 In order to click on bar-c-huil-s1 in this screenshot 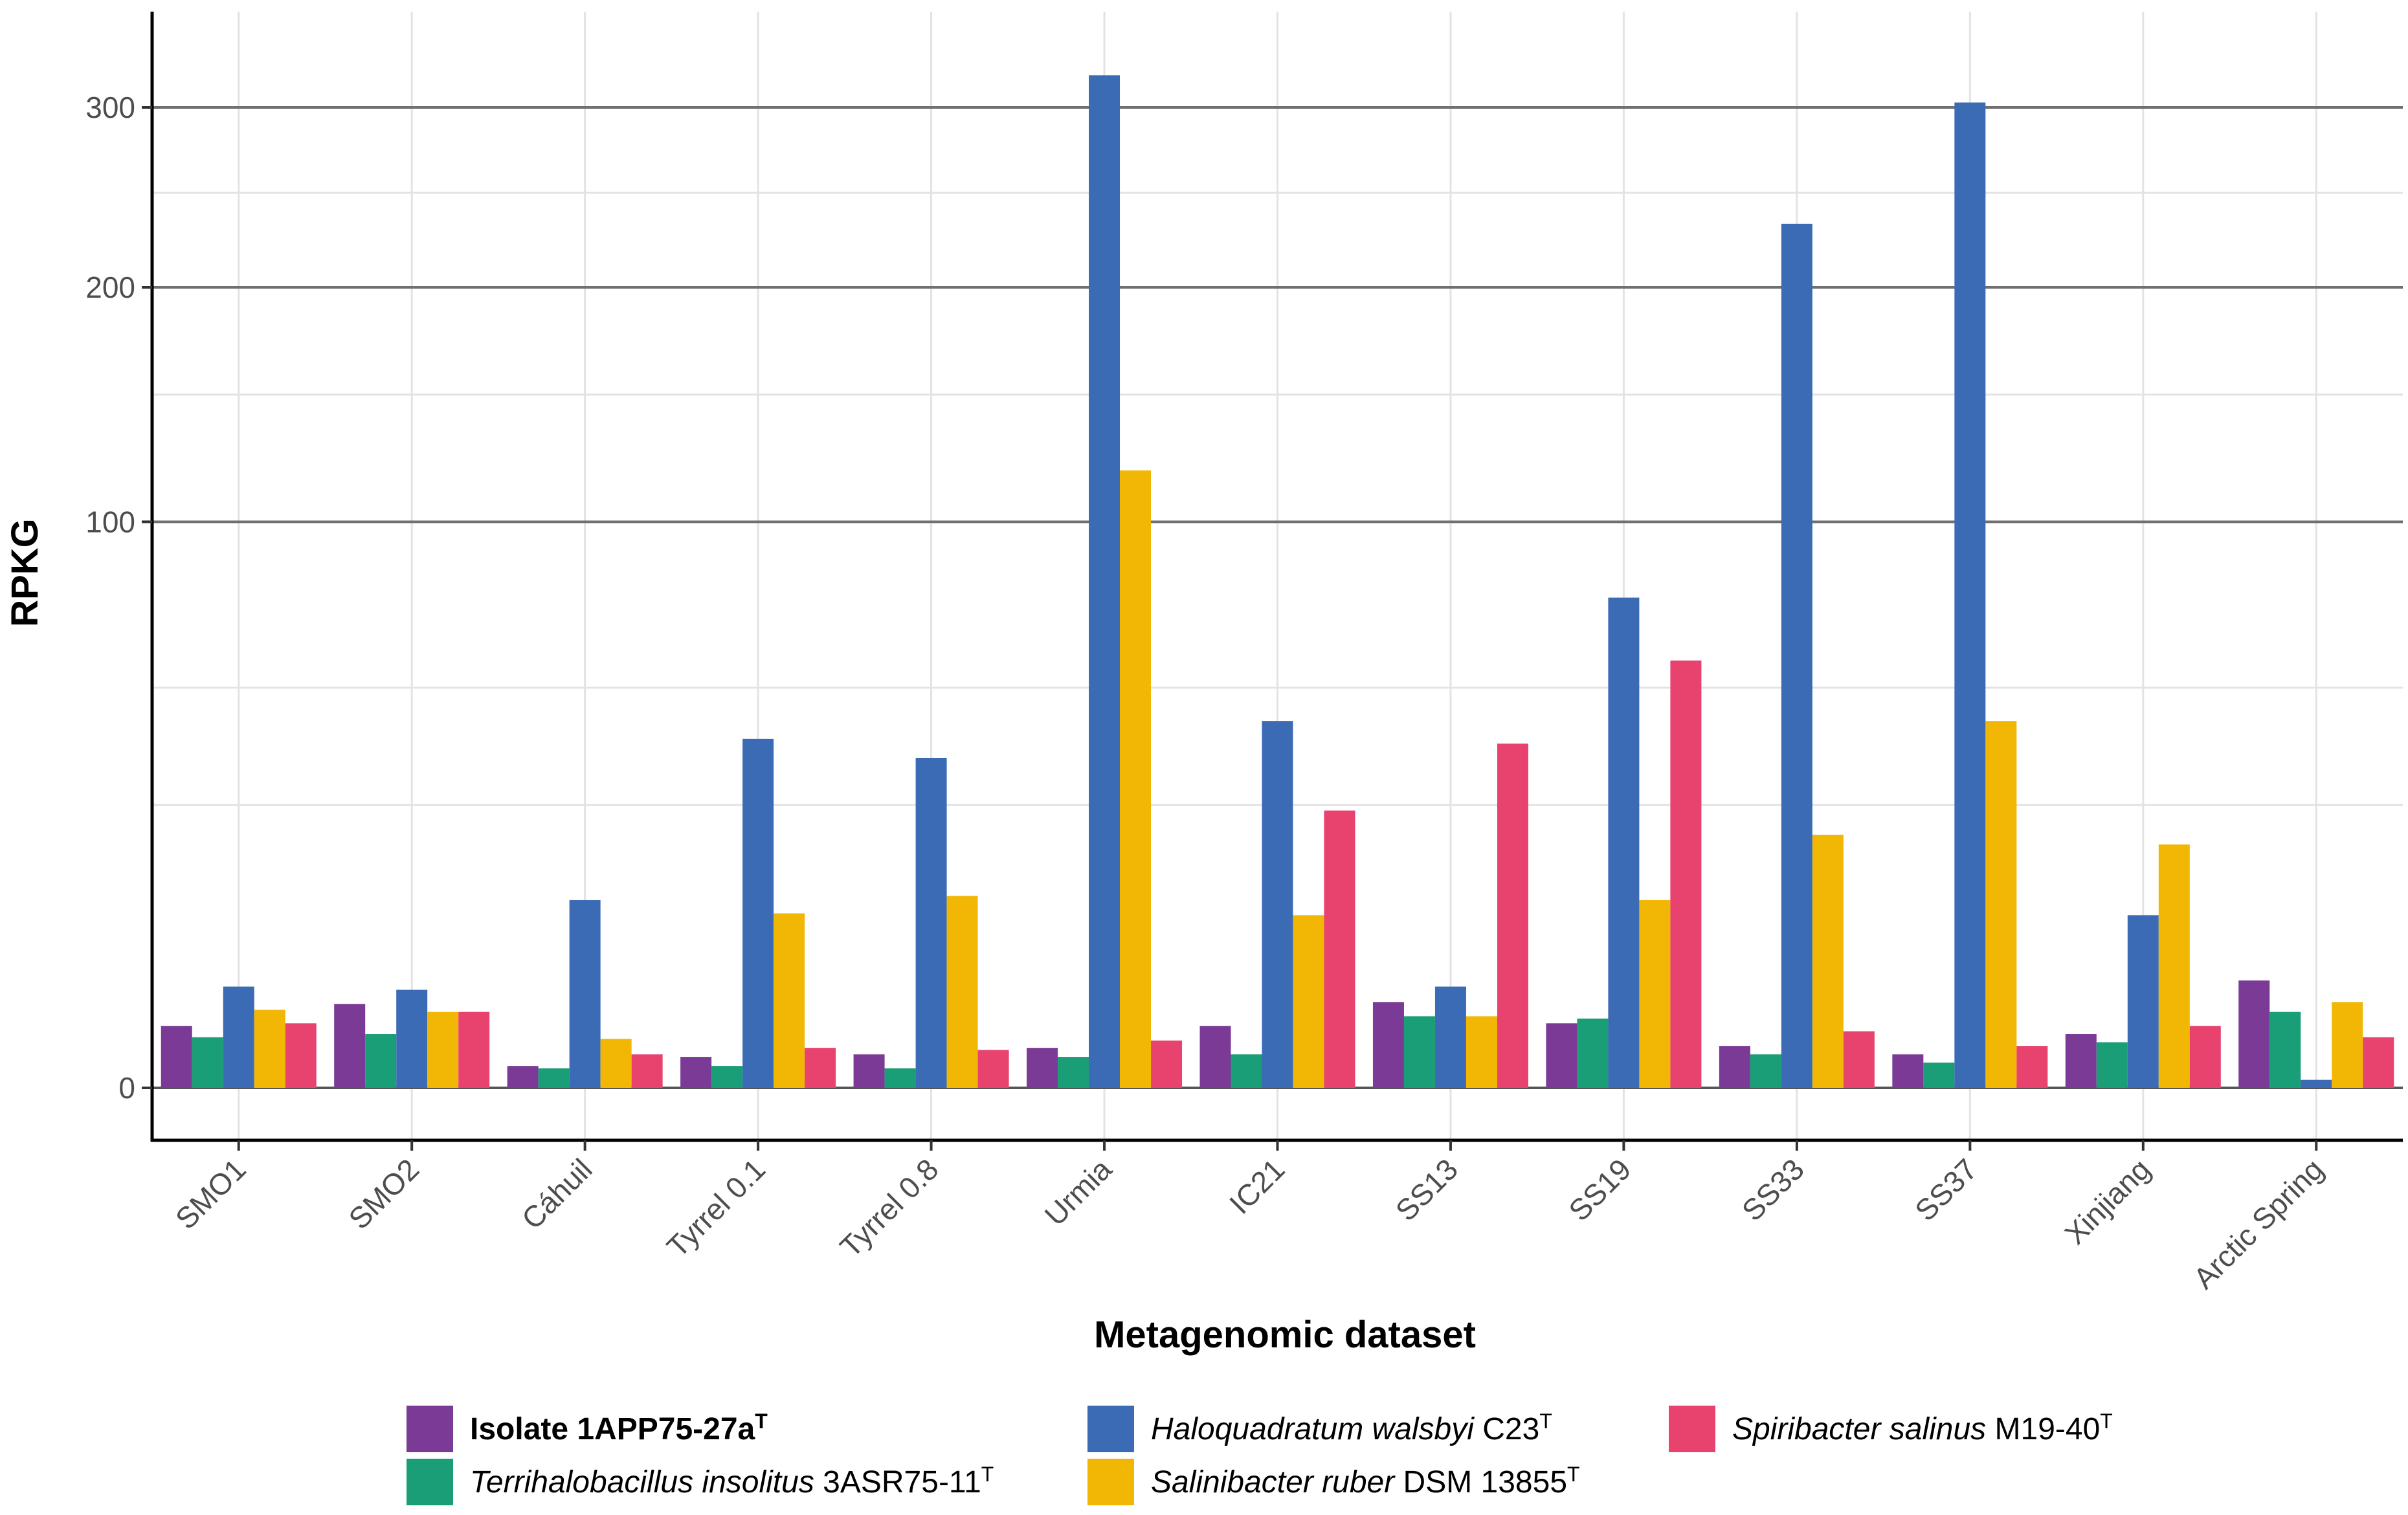, I will do `click(523, 1077)`.